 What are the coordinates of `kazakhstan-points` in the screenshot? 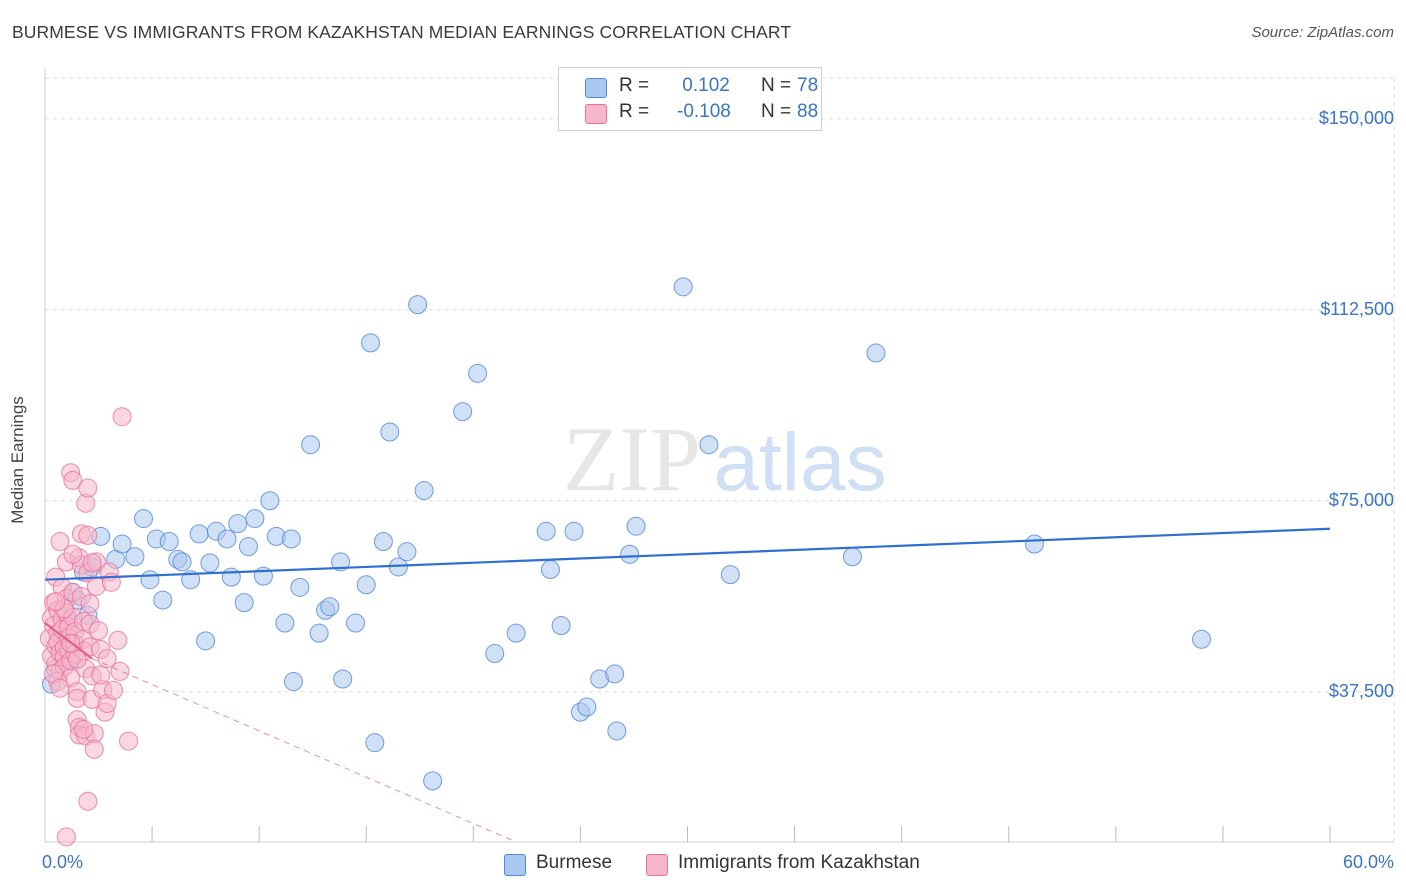 It's located at (89, 627).